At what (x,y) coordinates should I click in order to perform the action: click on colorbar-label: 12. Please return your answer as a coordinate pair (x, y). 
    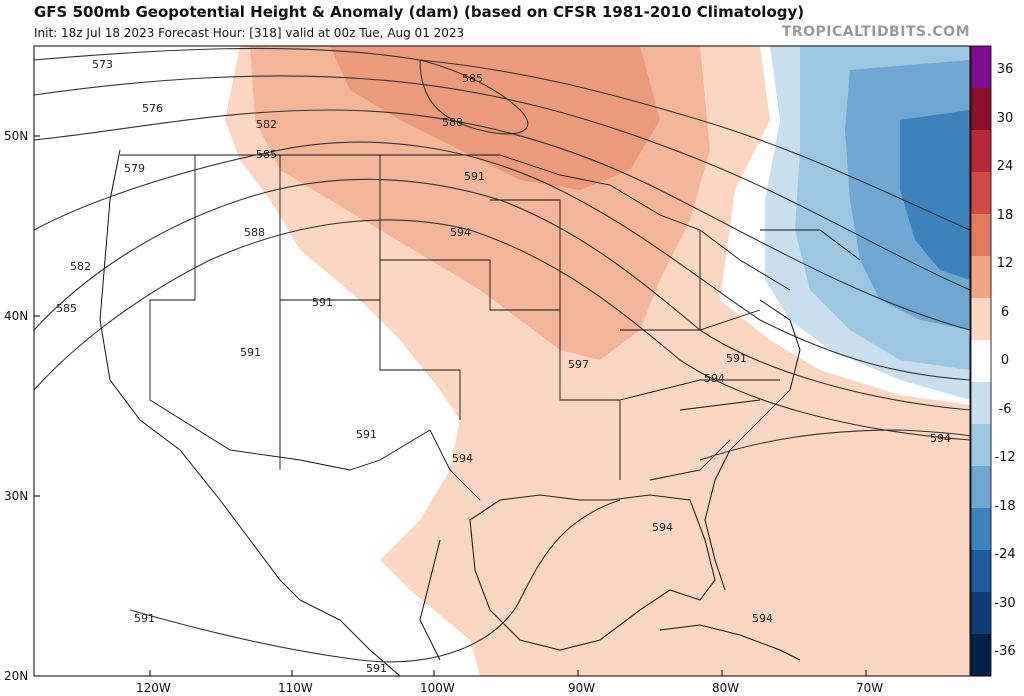
    Looking at the image, I should click on (1005, 263).